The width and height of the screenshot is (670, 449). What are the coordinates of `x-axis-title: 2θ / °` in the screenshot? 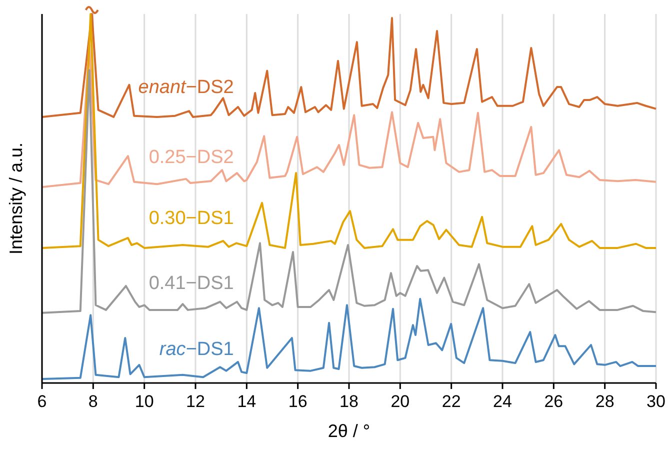 It's located at (349, 431).